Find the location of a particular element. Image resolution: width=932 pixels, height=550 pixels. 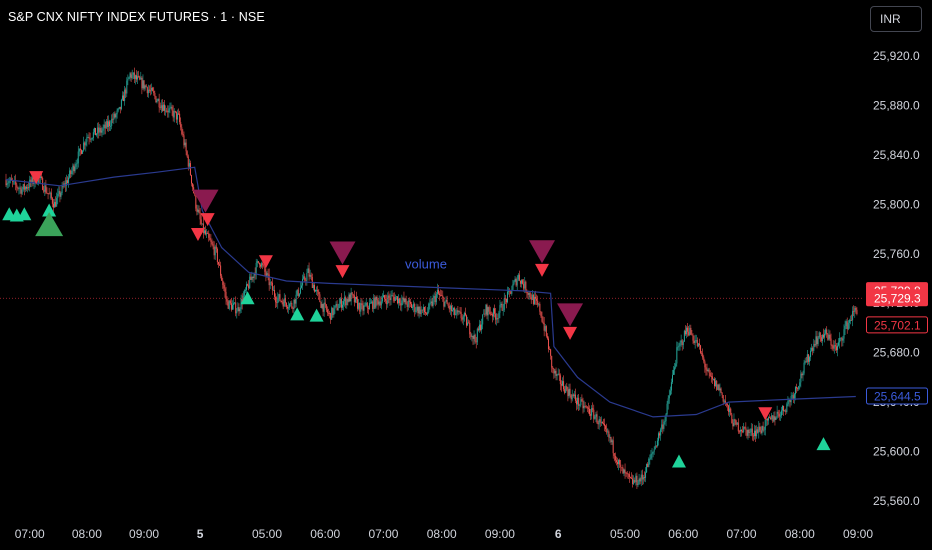

symbol-title: S&P CNX NIFTY INDEX FUTURES · 1 · NSE is located at coordinates (136, 17).